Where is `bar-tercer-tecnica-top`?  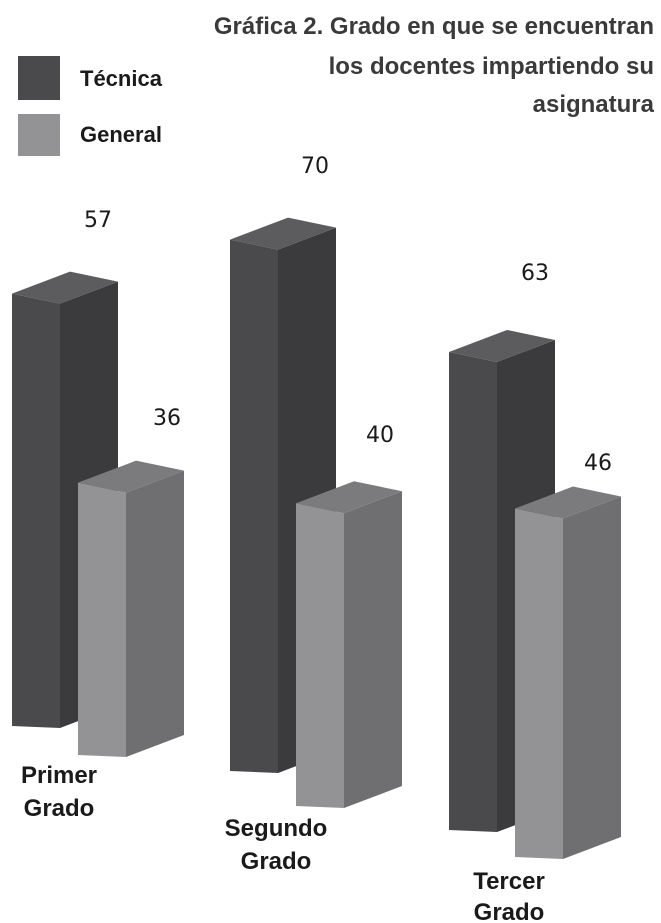 bar-tercer-tecnica-top is located at coordinates (502, 345).